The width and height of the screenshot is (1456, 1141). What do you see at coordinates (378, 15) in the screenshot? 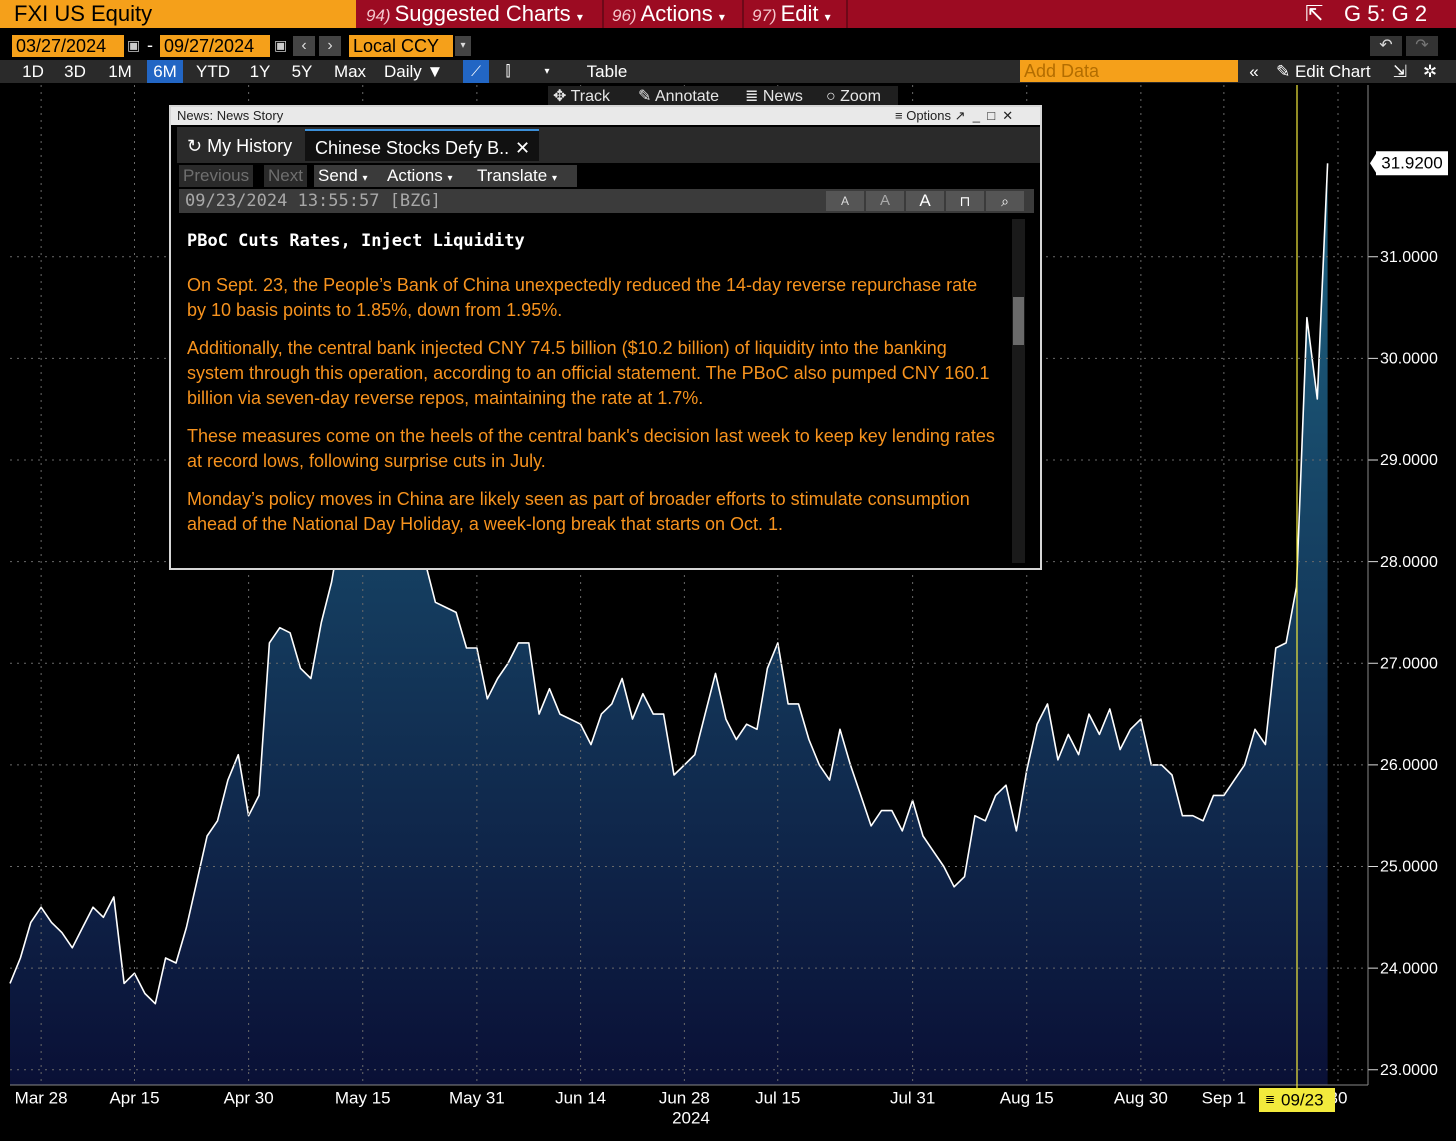
I see `menu-num: 94)` at bounding box center [378, 15].